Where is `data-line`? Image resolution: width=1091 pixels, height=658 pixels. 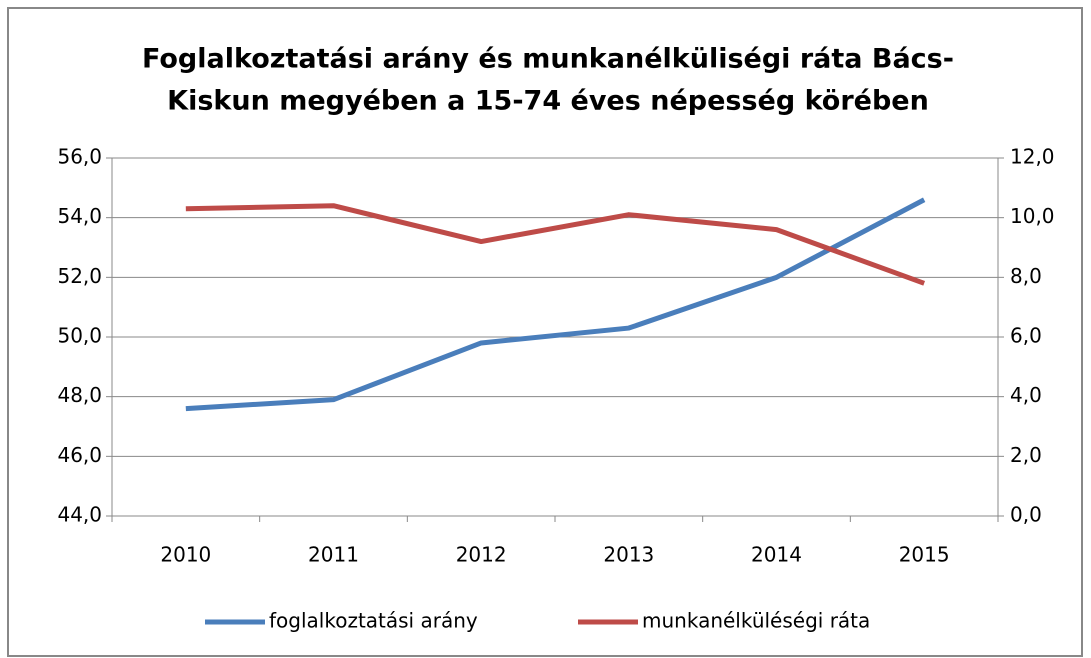
data-line is located at coordinates (555, 244).